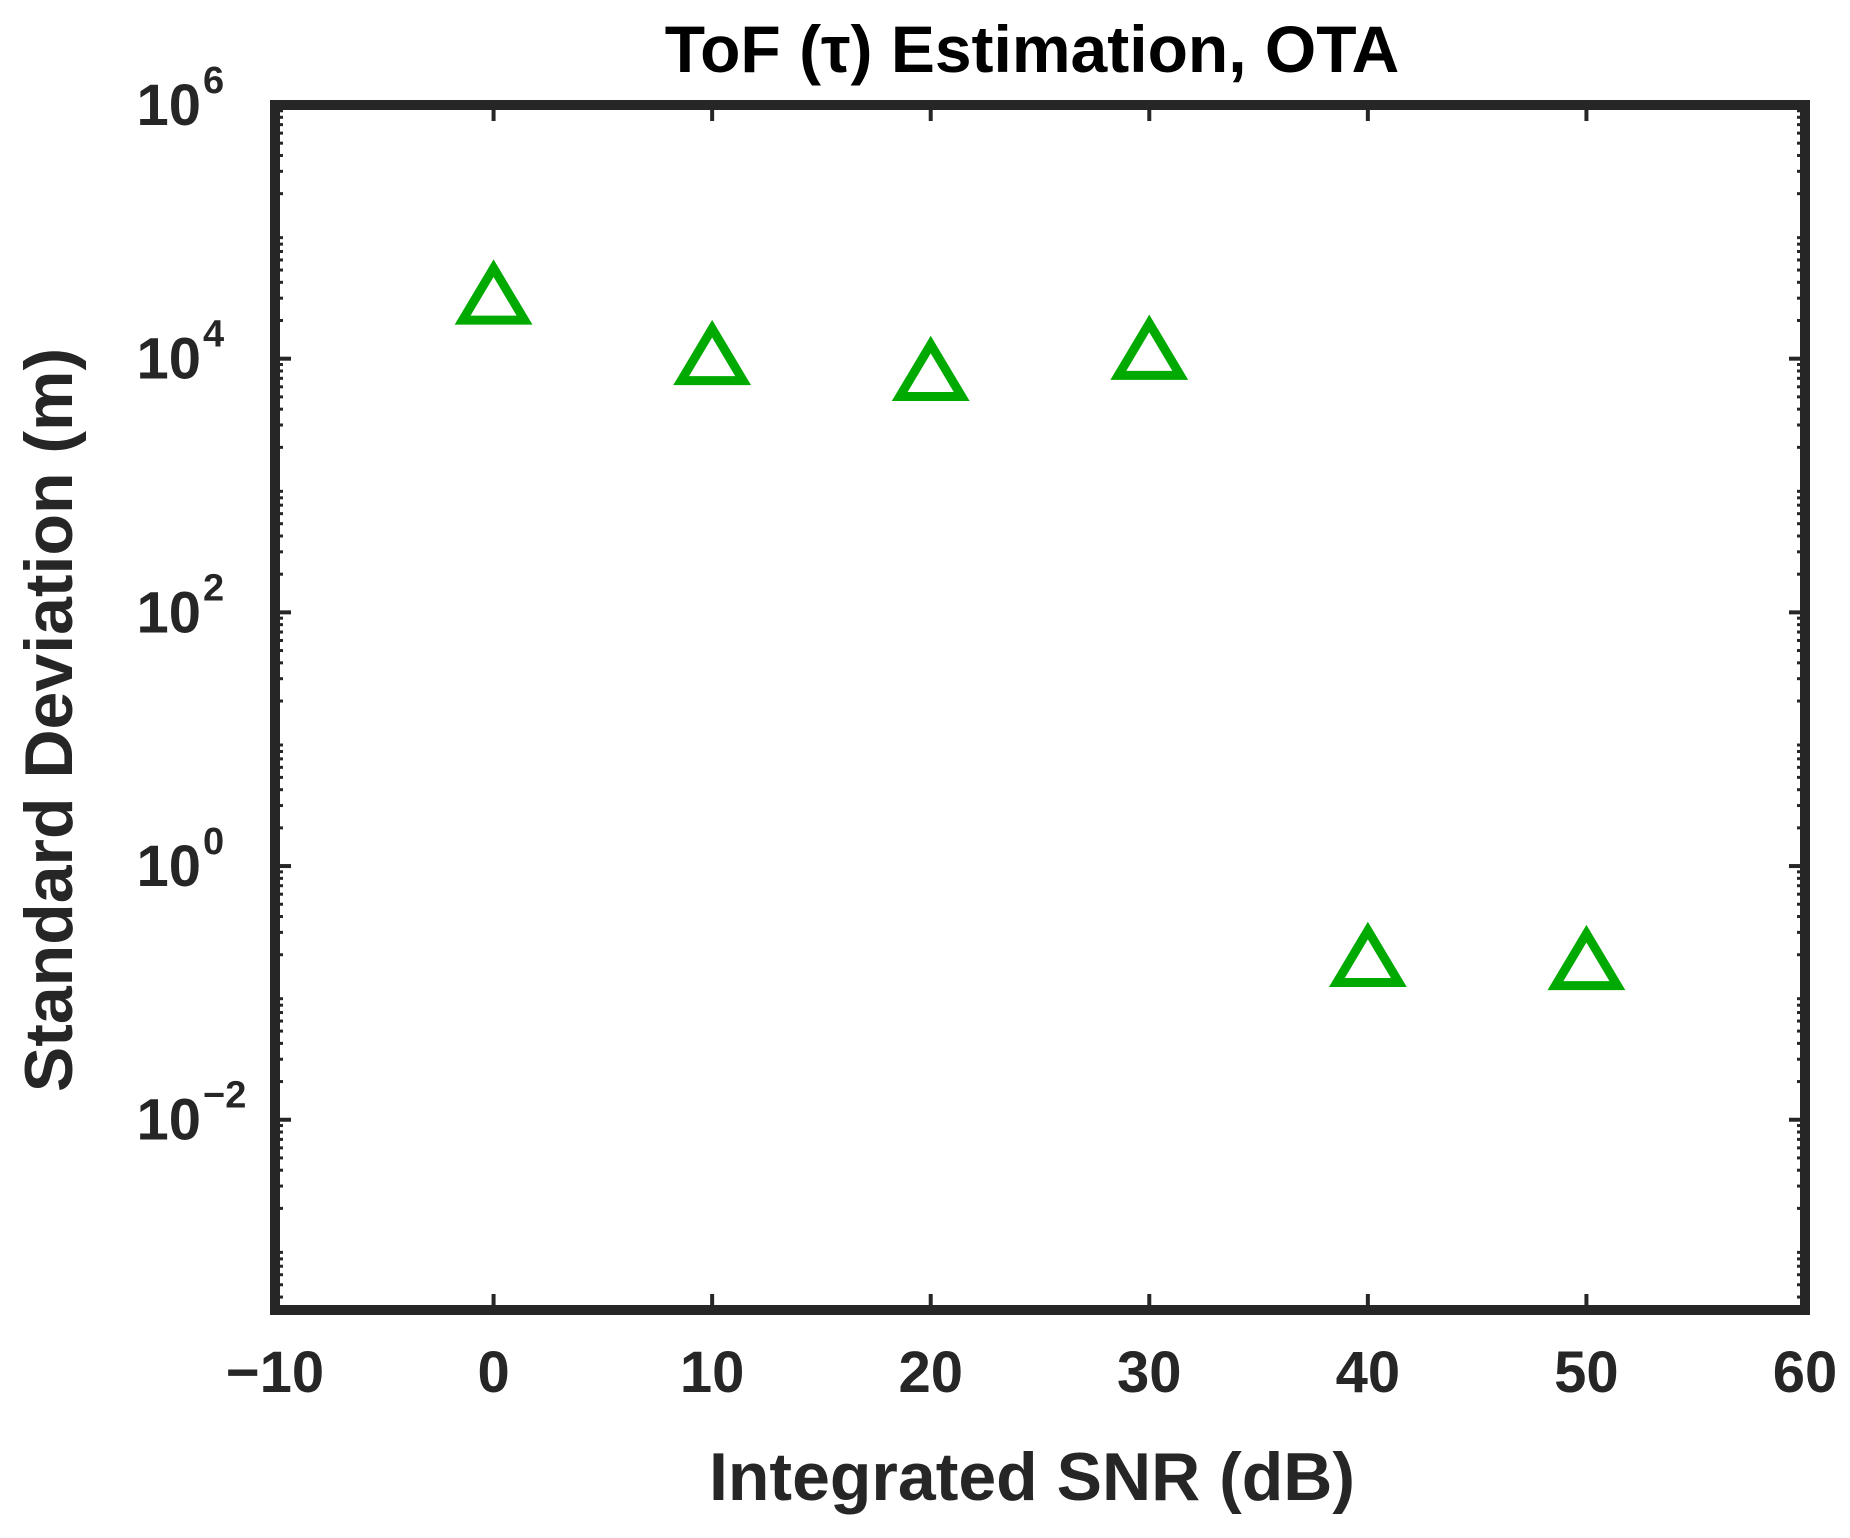 The height and width of the screenshot is (1538, 1850). I want to click on y-tick-label-exponent: 2, so click(213, 588).